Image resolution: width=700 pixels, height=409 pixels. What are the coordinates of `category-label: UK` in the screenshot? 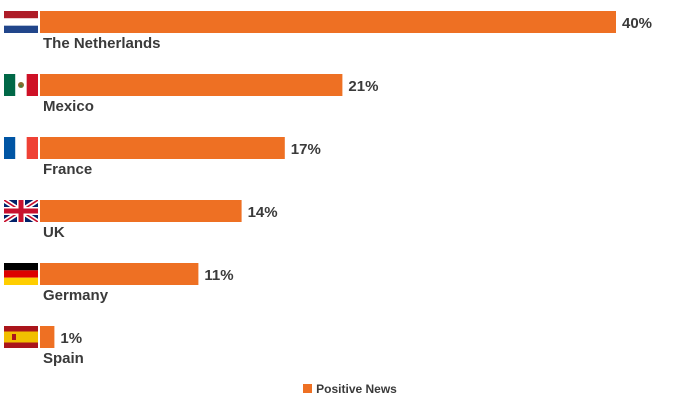 It's located at (54, 232).